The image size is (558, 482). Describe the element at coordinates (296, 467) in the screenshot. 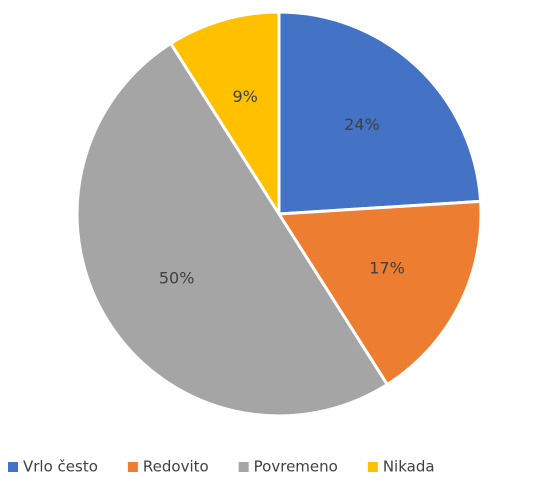

I see `legend-text: Povremeno` at that location.